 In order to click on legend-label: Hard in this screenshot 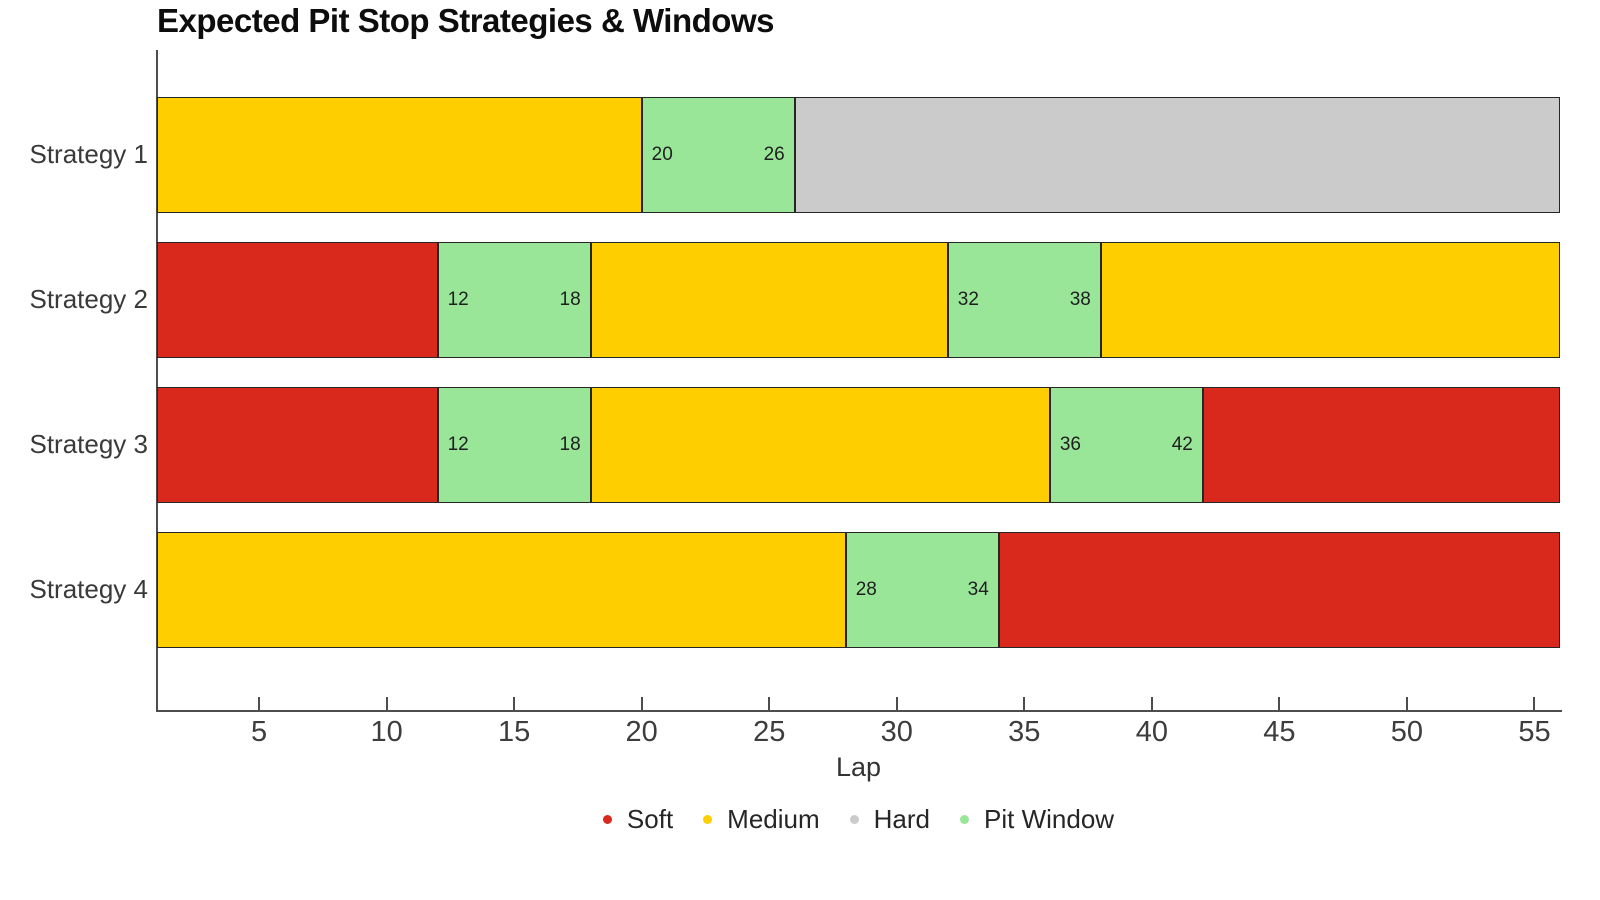, I will do `click(902, 819)`.